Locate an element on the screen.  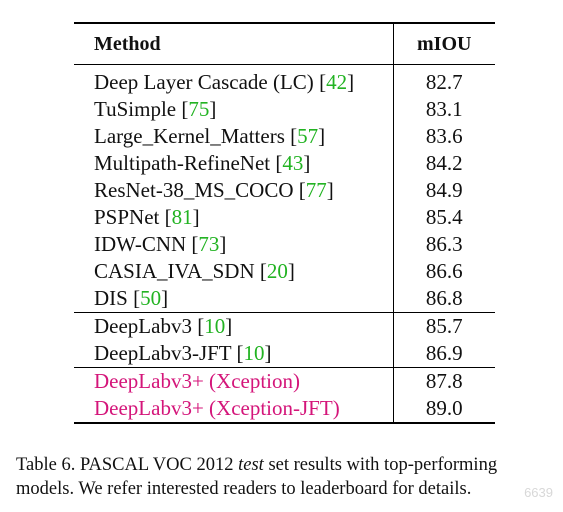
miou-cell: 86.8 is located at coordinates (443, 299).